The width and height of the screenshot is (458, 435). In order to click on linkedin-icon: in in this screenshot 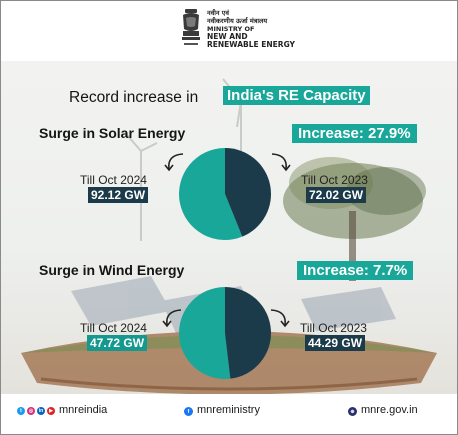, I will do `click(41, 411)`.